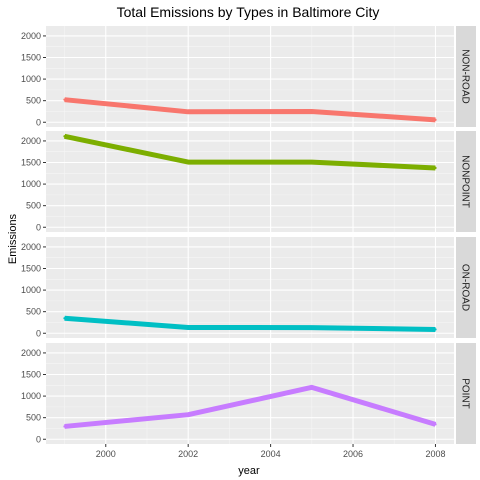 The width and height of the screenshot is (480, 480). I want to click on x-axis-title: year, so click(249, 471).